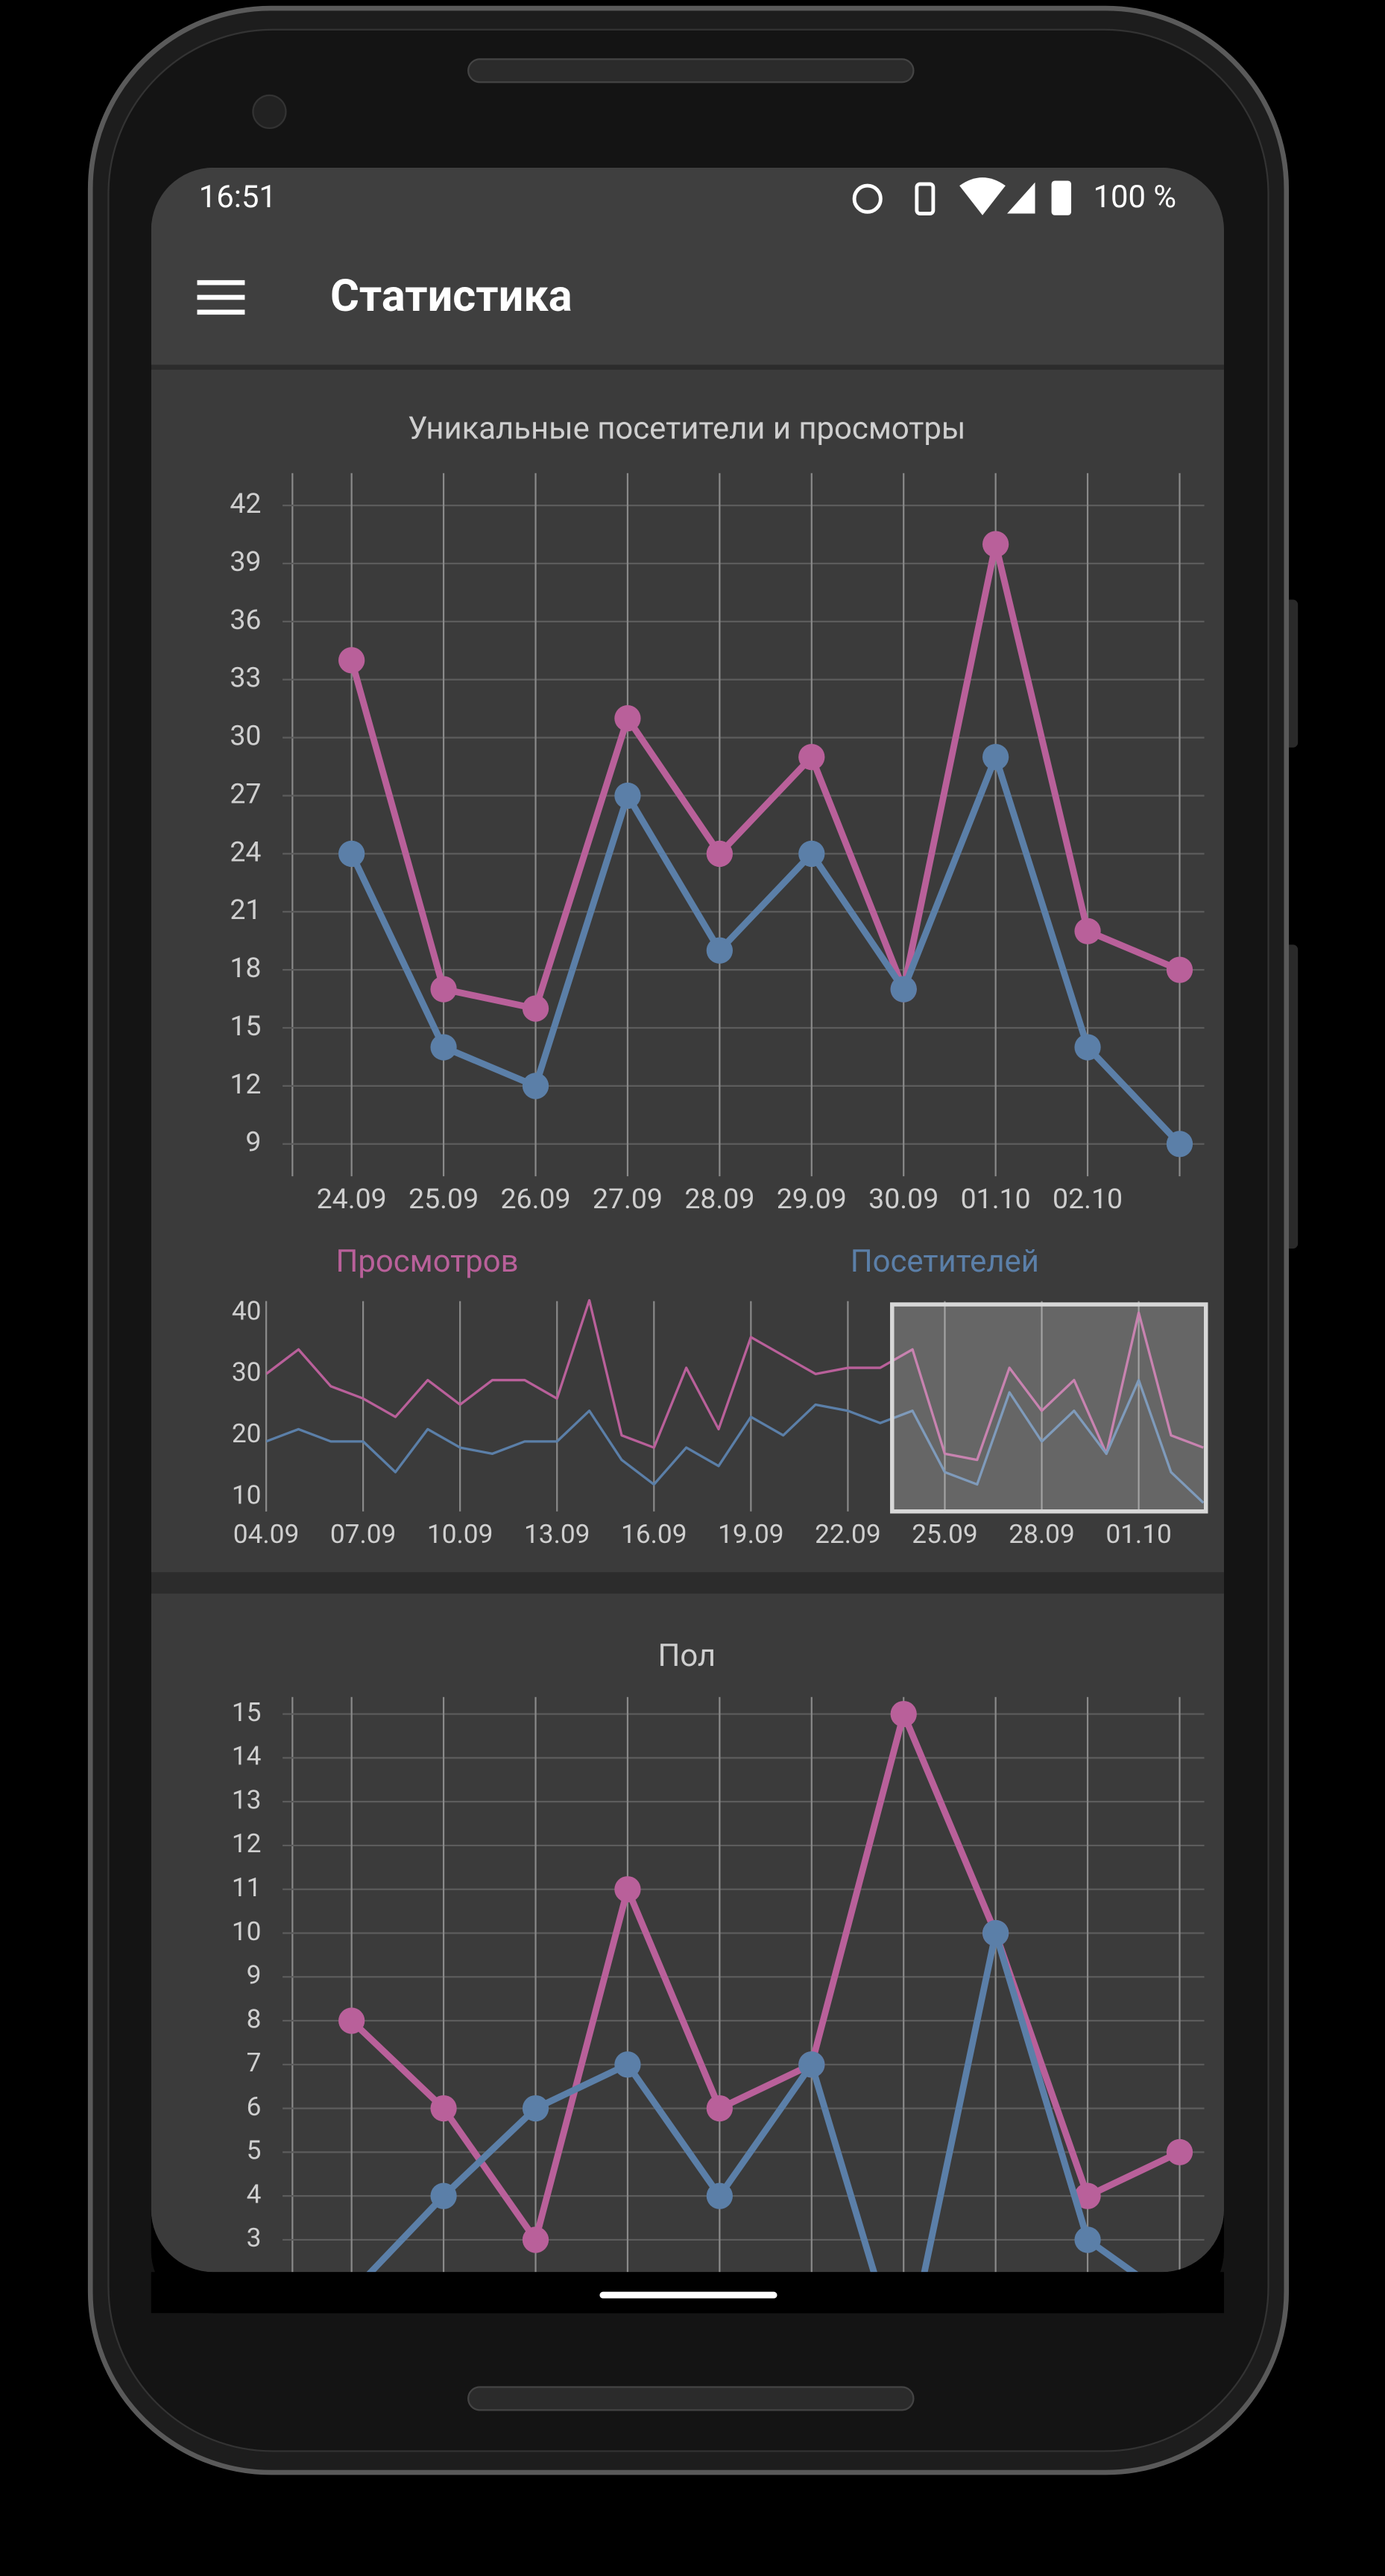 The height and width of the screenshot is (2576, 1385). Describe the element at coordinates (352, 1199) in the screenshot. I see `x-tick-label: 24.09` at that location.